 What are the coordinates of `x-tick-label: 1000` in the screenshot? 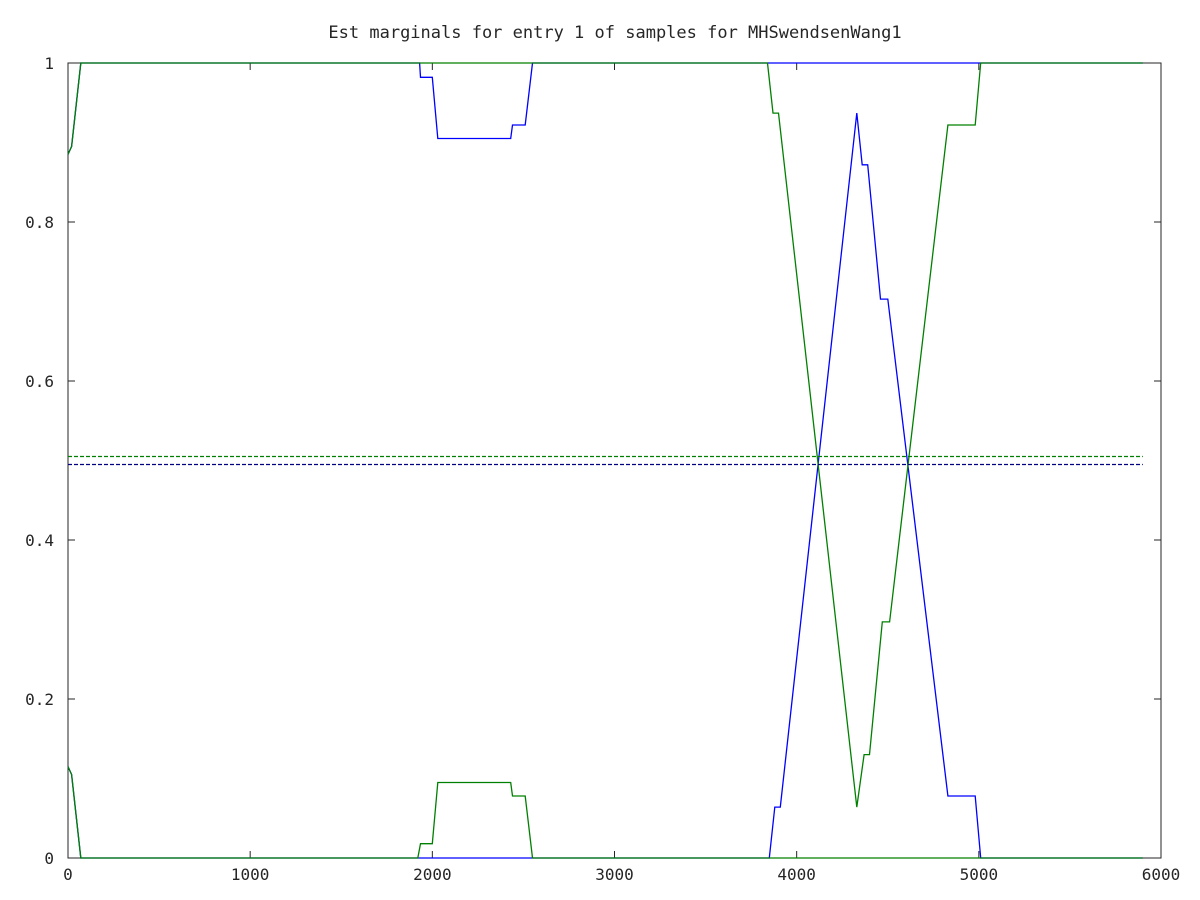 It's located at (250, 874).